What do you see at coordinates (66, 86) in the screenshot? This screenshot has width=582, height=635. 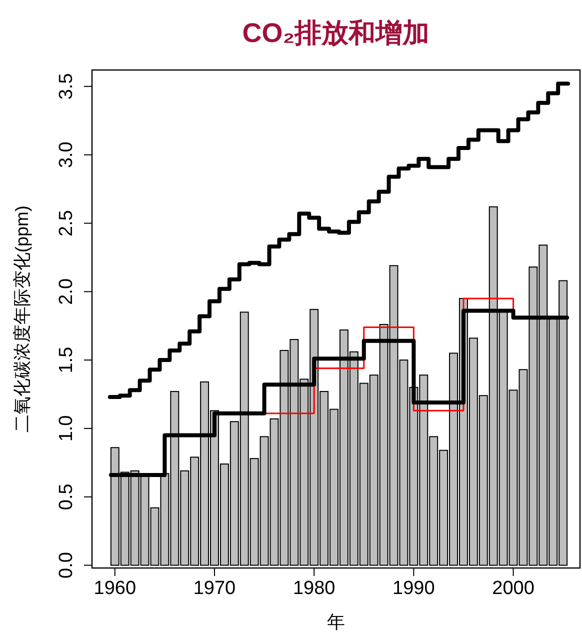 I see `y-tick-label: 3.5` at bounding box center [66, 86].